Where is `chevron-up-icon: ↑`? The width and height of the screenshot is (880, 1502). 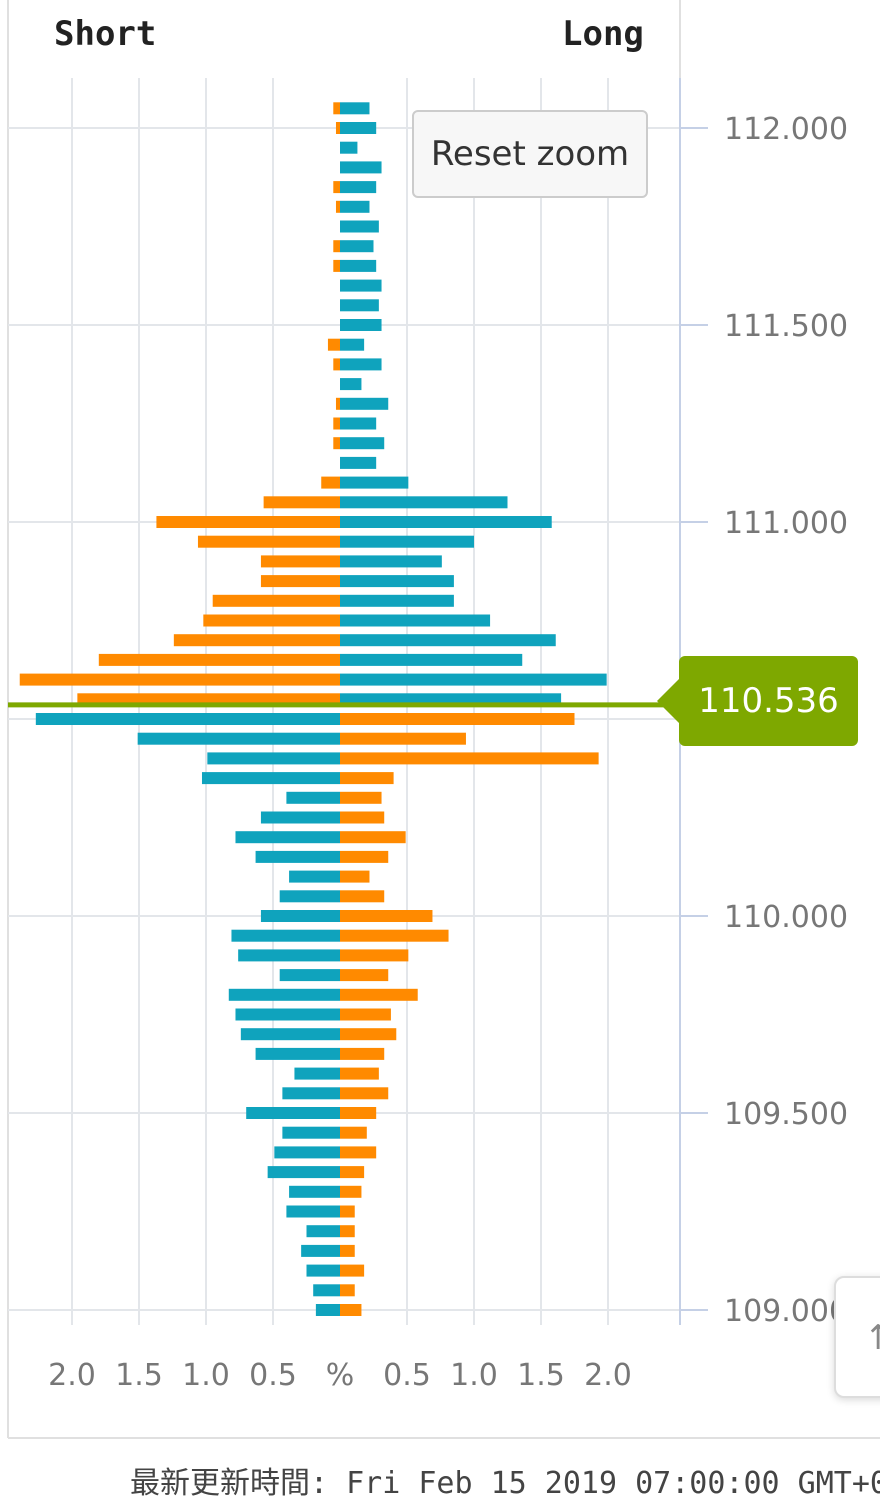
chevron-up-icon: ↑ is located at coordinates (872, 1338).